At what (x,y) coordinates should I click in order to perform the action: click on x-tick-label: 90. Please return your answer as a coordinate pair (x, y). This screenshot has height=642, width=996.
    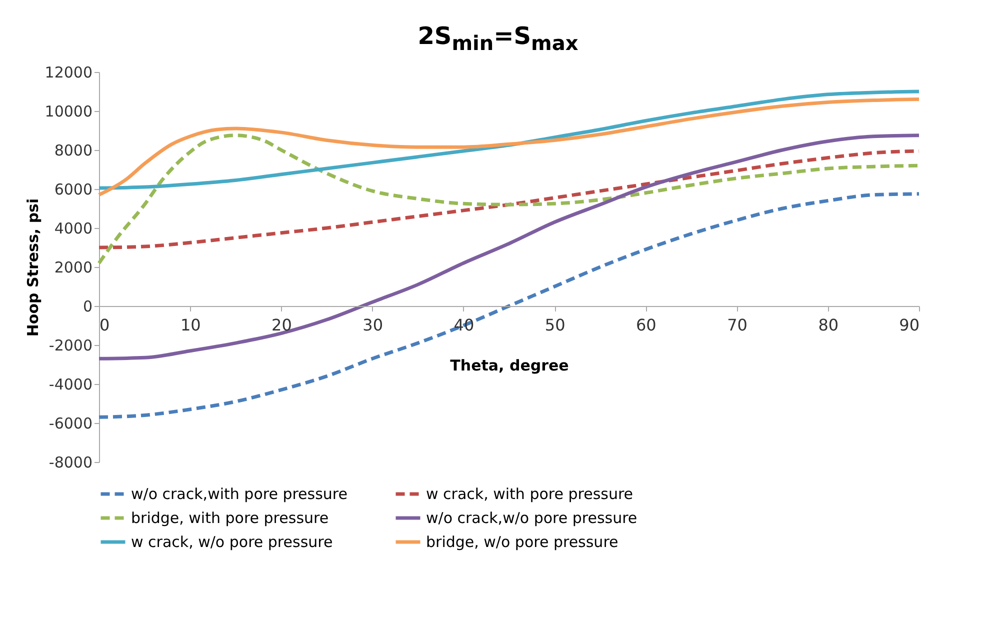
    Looking at the image, I should click on (909, 325).